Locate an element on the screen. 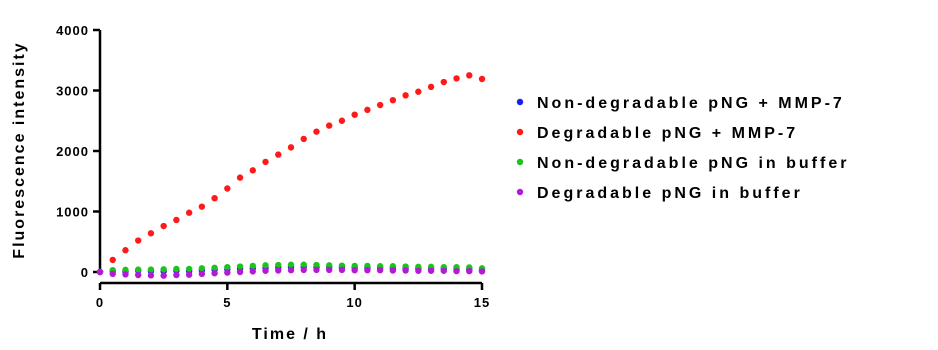 The width and height of the screenshot is (938, 350). x-axis-title: Time / h is located at coordinates (290, 334).